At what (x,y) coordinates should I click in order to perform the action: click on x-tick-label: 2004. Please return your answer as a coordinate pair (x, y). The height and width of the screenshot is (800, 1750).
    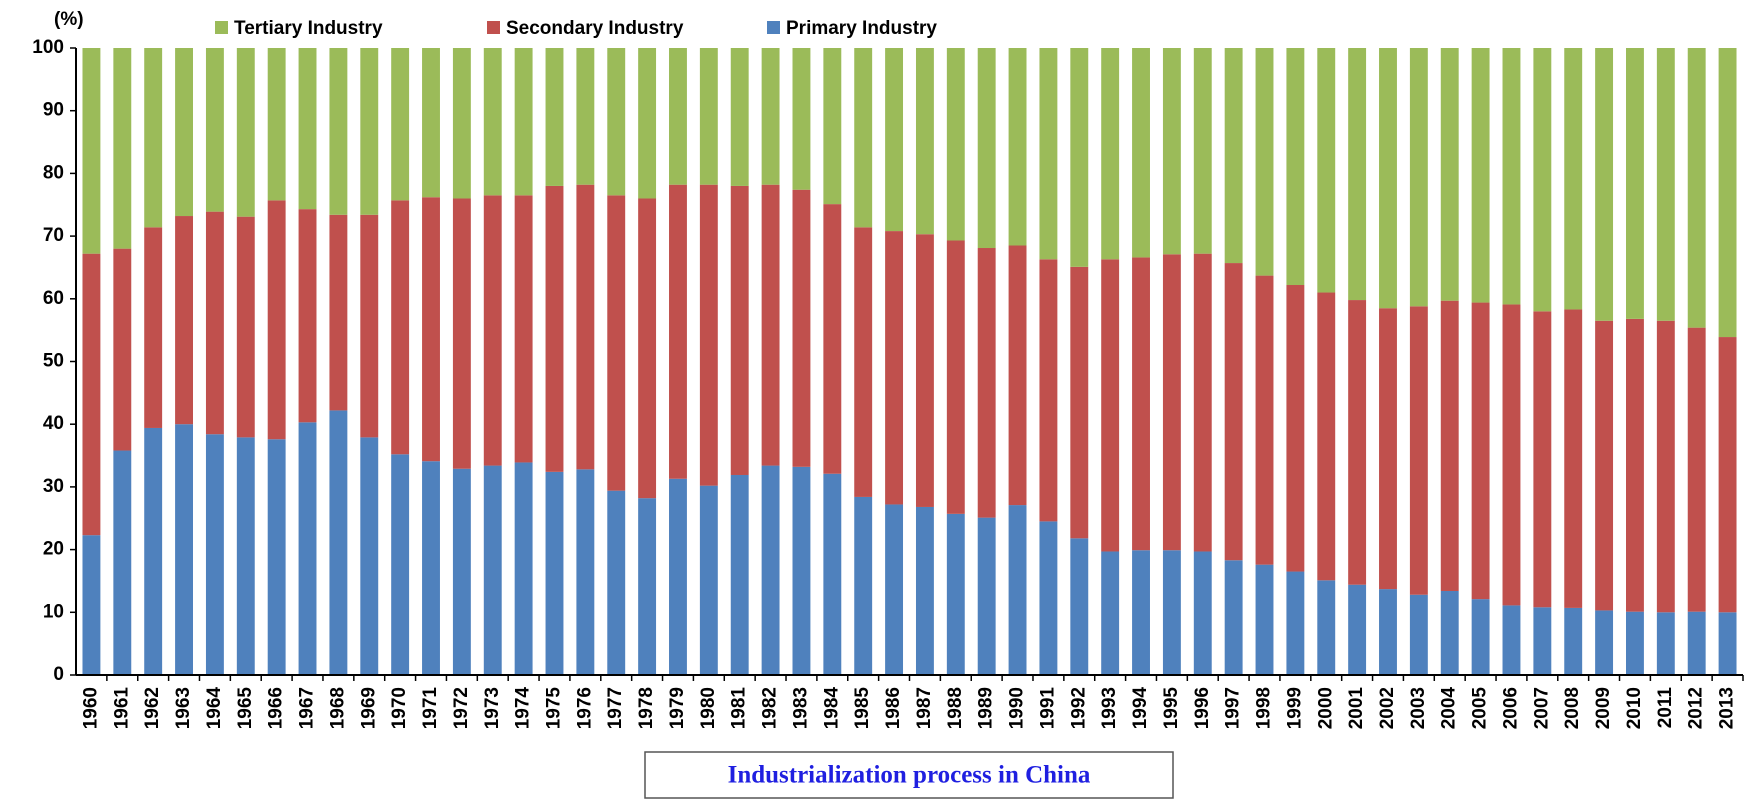
    Looking at the image, I should click on (1449, 708).